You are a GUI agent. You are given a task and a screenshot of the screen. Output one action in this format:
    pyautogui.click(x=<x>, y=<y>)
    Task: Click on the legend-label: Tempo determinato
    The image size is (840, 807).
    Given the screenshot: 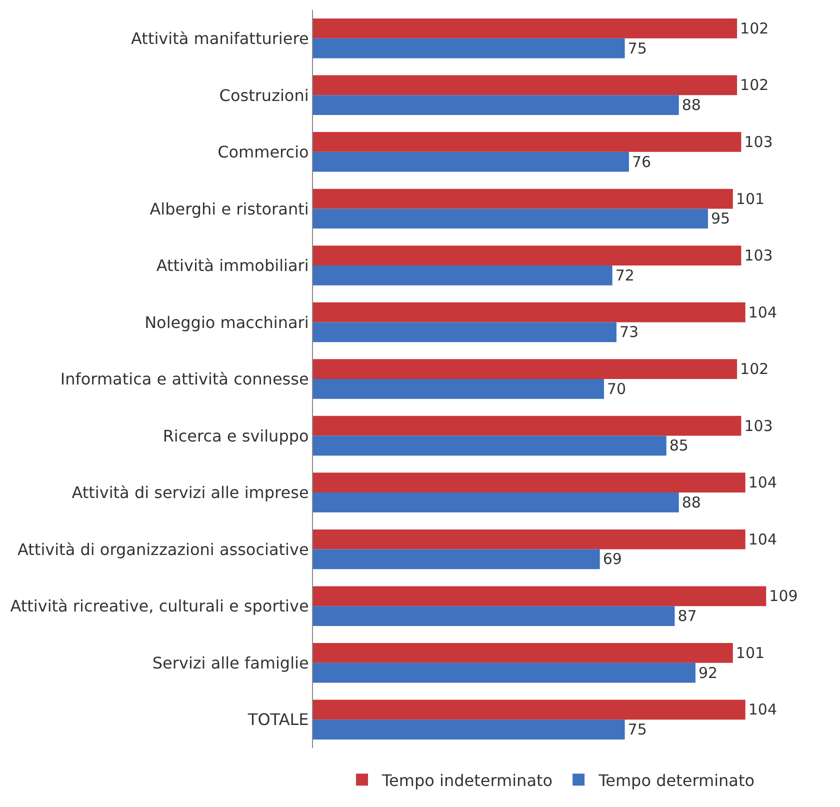 What is the action you would take?
    pyautogui.click(x=676, y=780)
    